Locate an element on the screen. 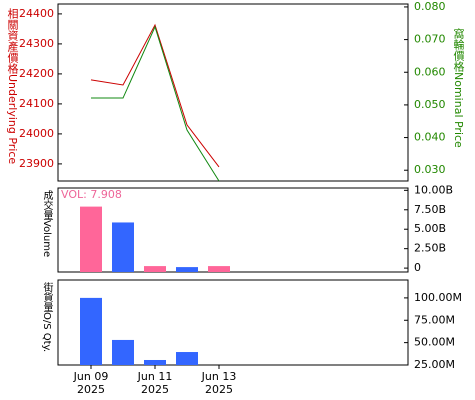  y2-tick-label: 0.050 is located at coordinates (430, 104).